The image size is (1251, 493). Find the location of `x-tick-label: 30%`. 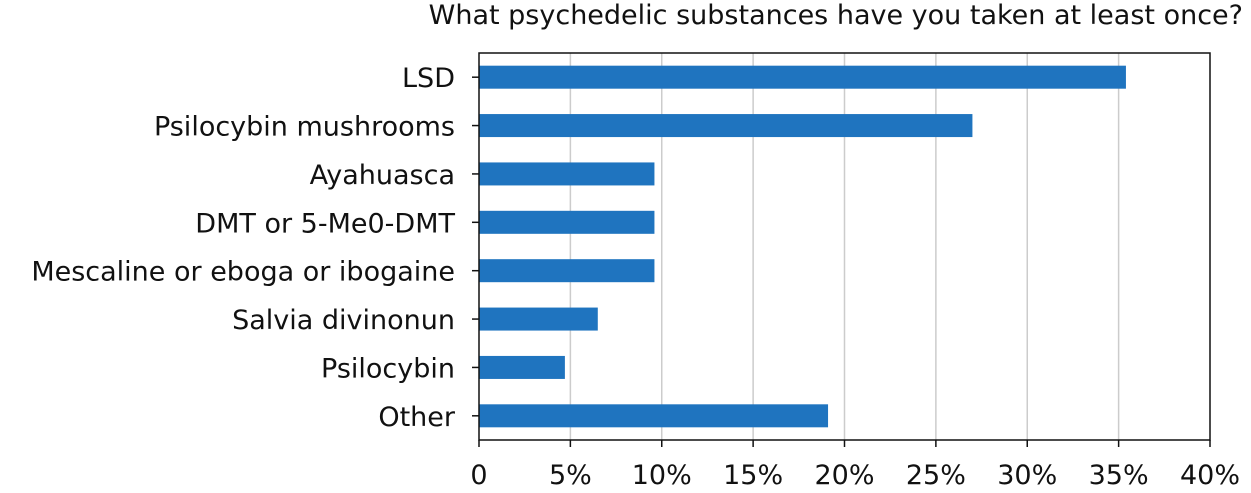

x-tick-label: 30% is located at coordinates (1027, 475).